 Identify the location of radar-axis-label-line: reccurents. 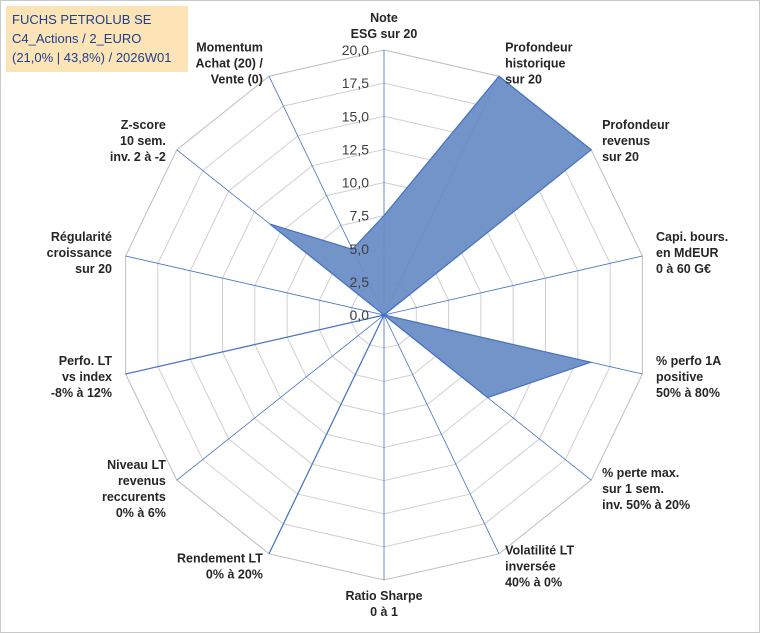
(134, 497).